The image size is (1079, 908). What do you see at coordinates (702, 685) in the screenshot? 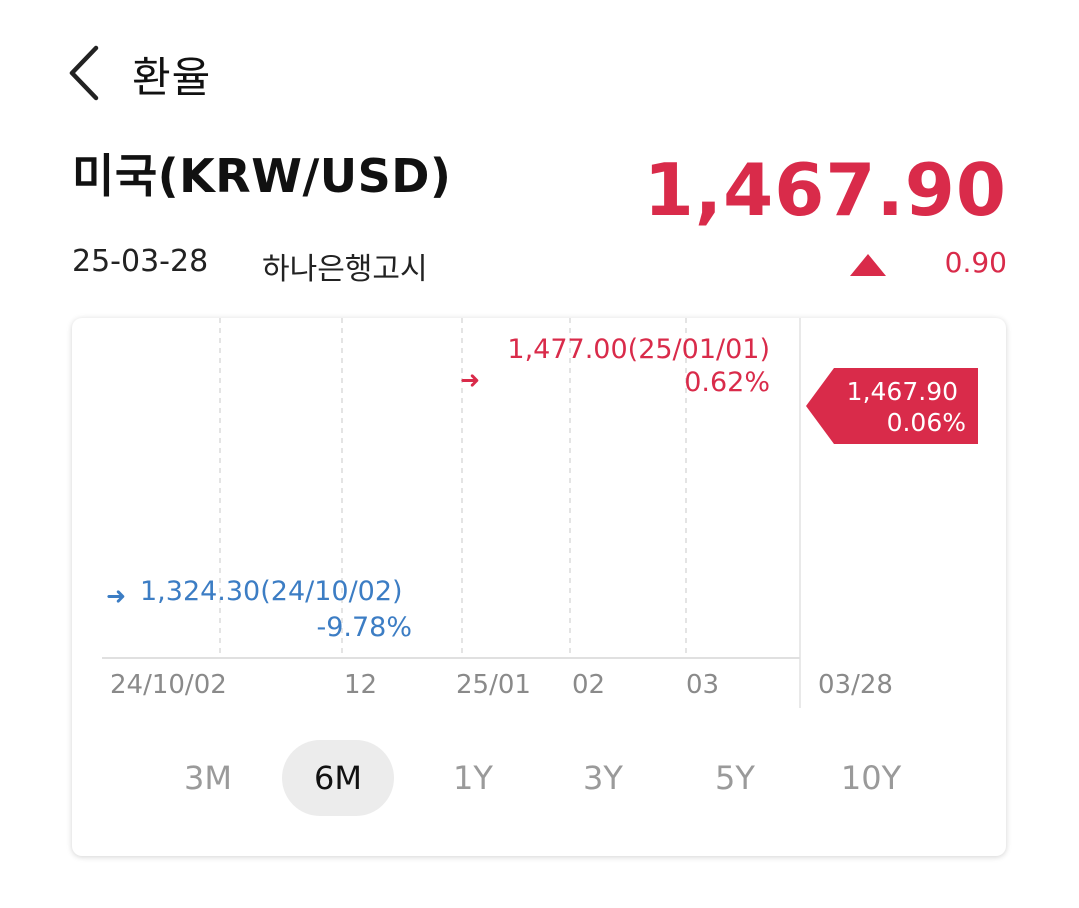
I see `x-tick-label: 03` at bounding box center [702, 685].